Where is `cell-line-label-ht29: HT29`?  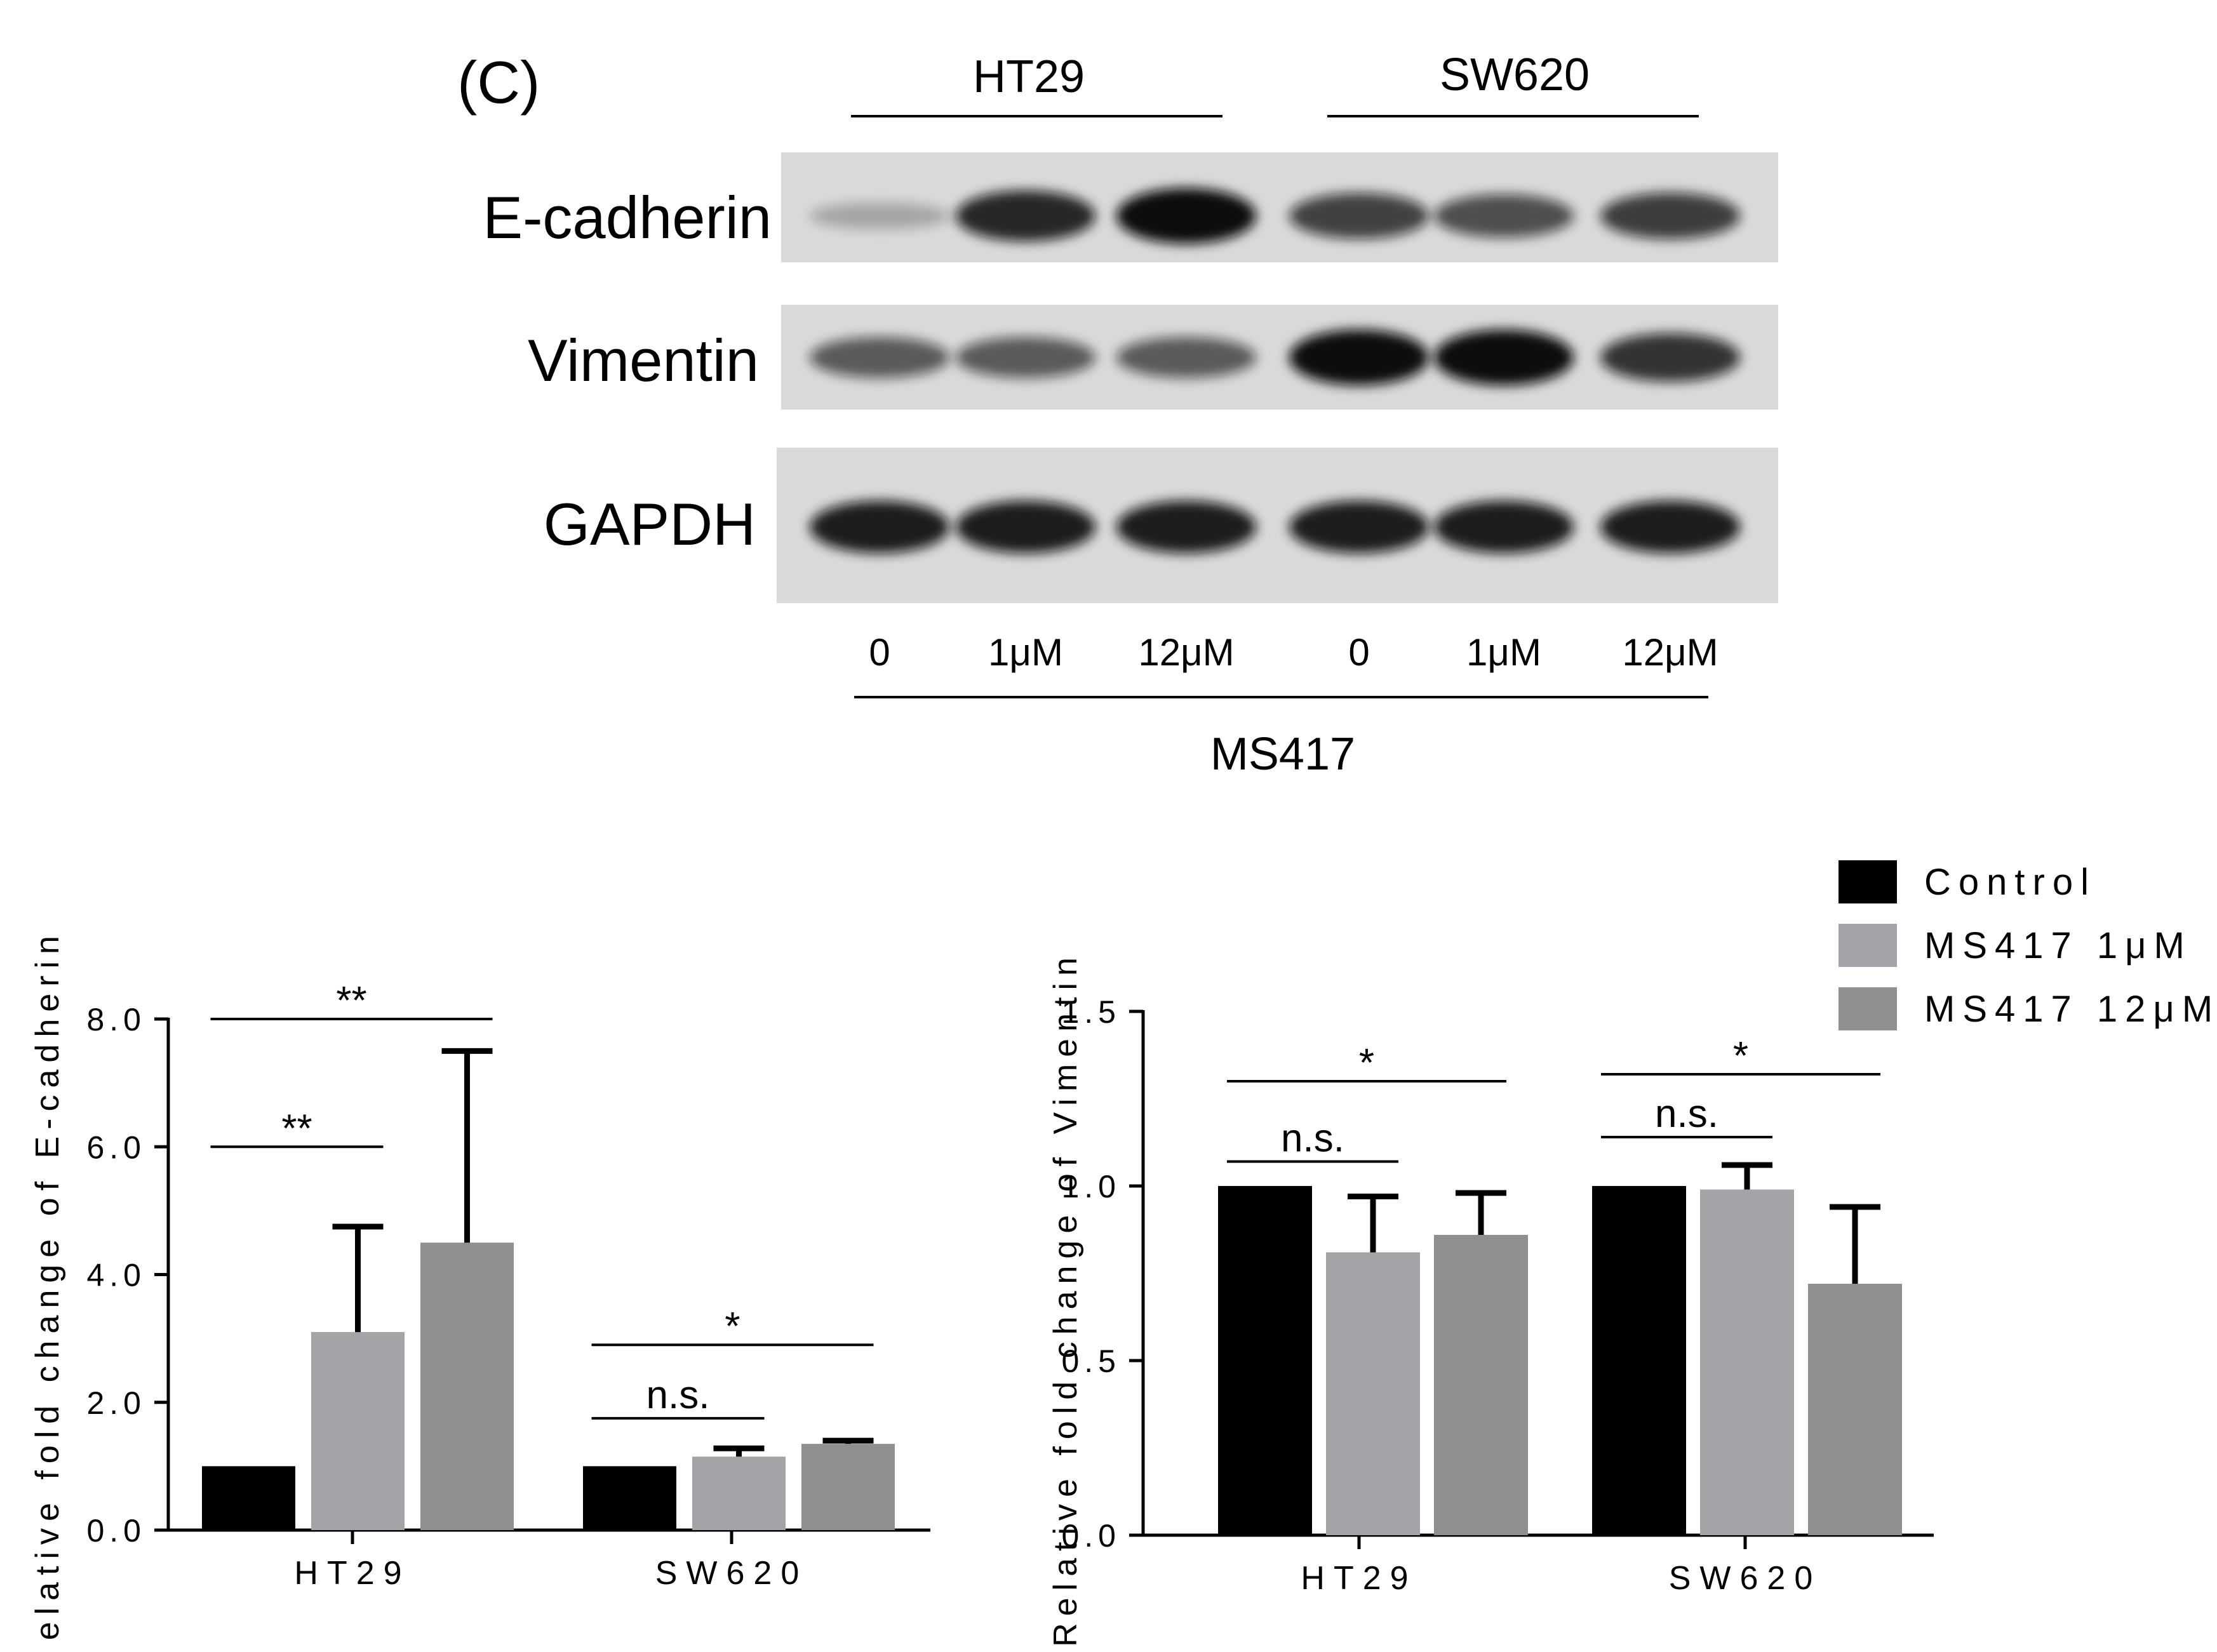
cell-line-label-ht29: HT29 is located at coordinates (1029, 76).